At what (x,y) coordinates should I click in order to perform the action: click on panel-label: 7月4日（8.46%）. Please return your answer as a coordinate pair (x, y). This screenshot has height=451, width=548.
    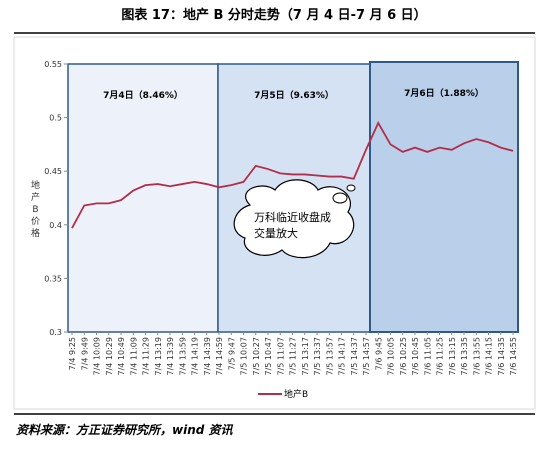
    Looking at the image, I should click on (143, 95).